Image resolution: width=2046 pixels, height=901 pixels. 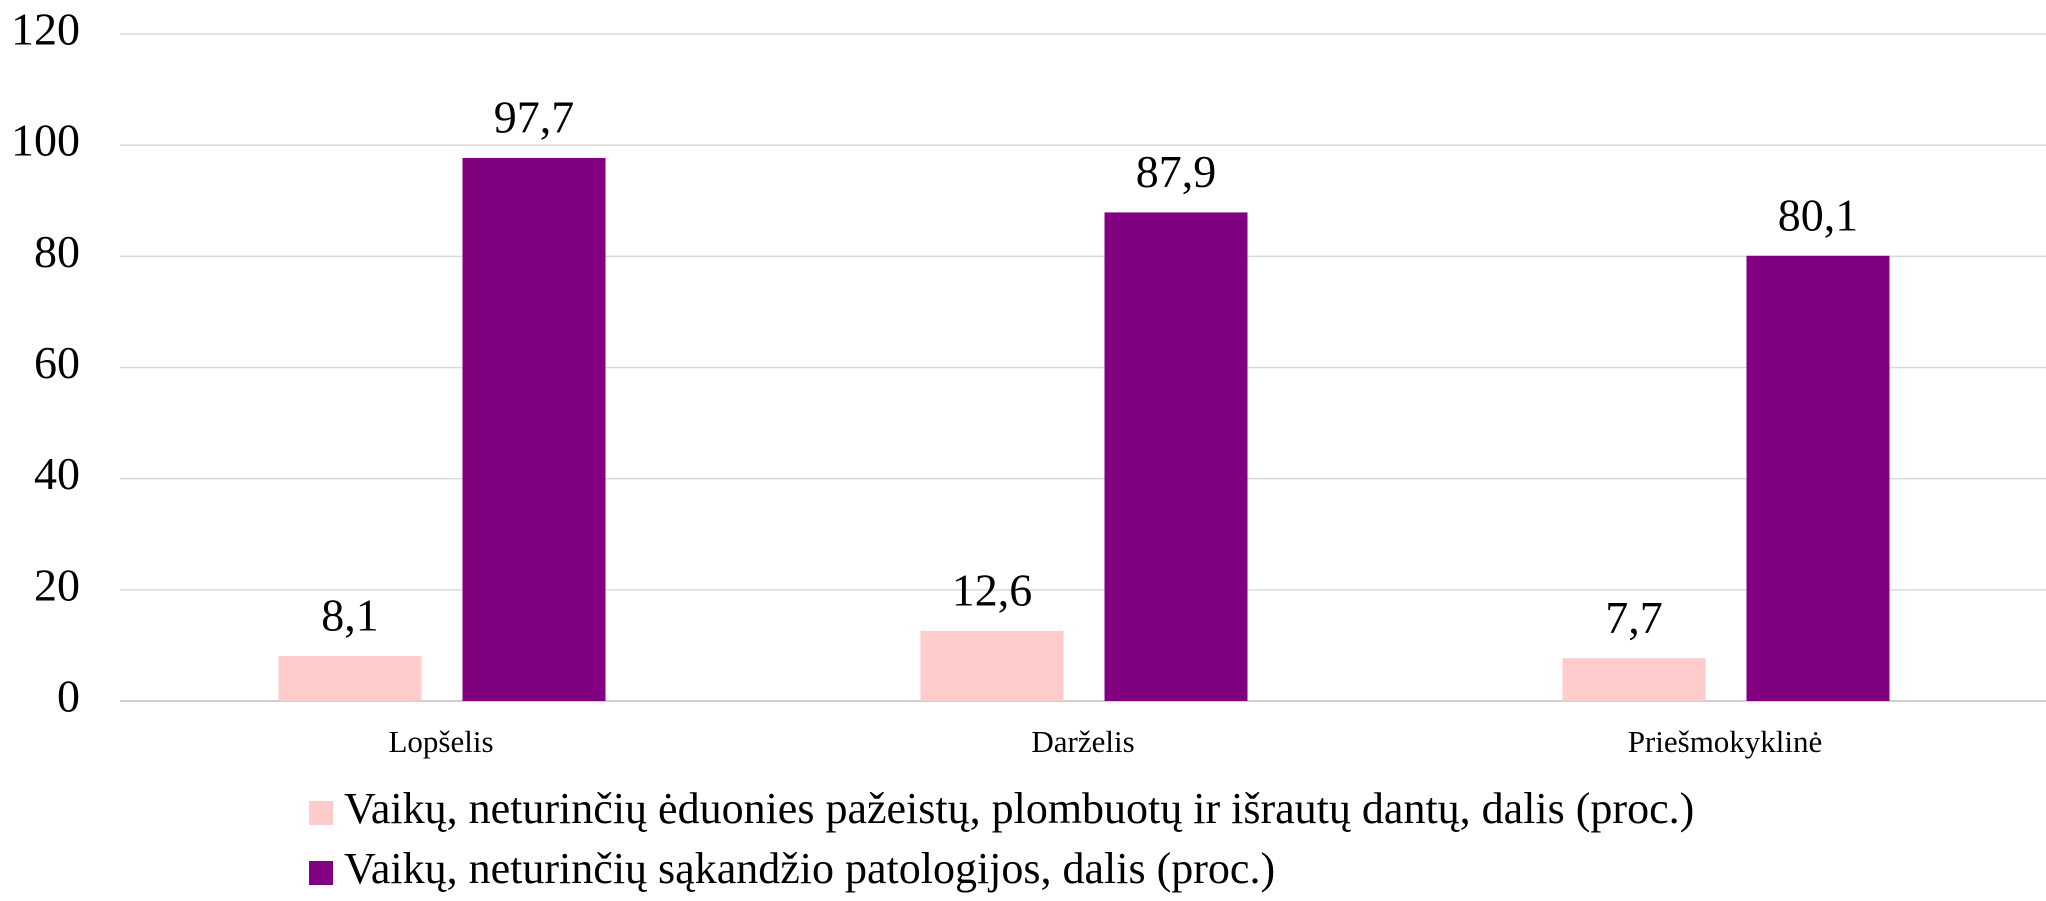 I want to click on data-label: 87,9, so click(x=1176, y=171).